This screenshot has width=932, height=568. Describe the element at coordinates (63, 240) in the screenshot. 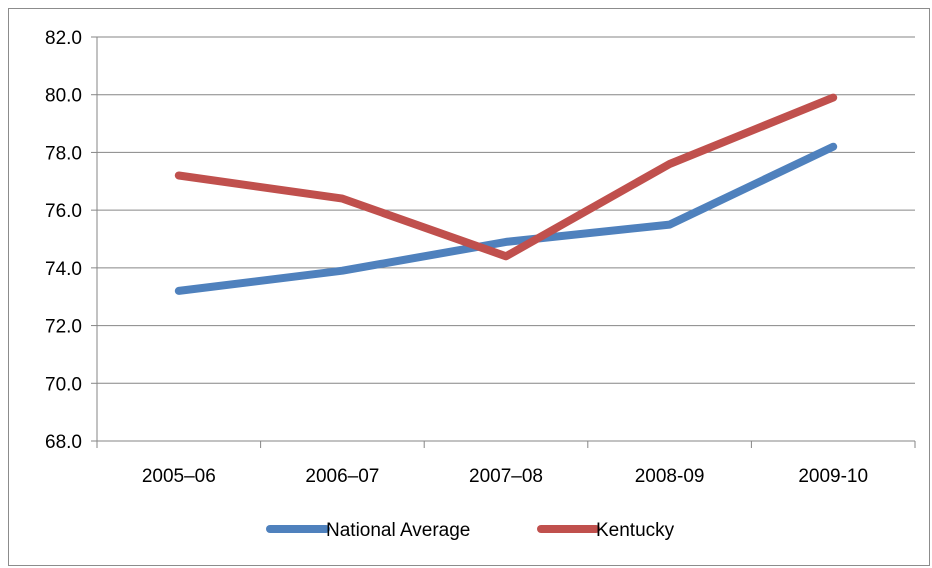

I see `y-axis-tick-labels: 68.0 70.0 72.0 74.0 76.0 78.0 80.0 82.0` at that location.